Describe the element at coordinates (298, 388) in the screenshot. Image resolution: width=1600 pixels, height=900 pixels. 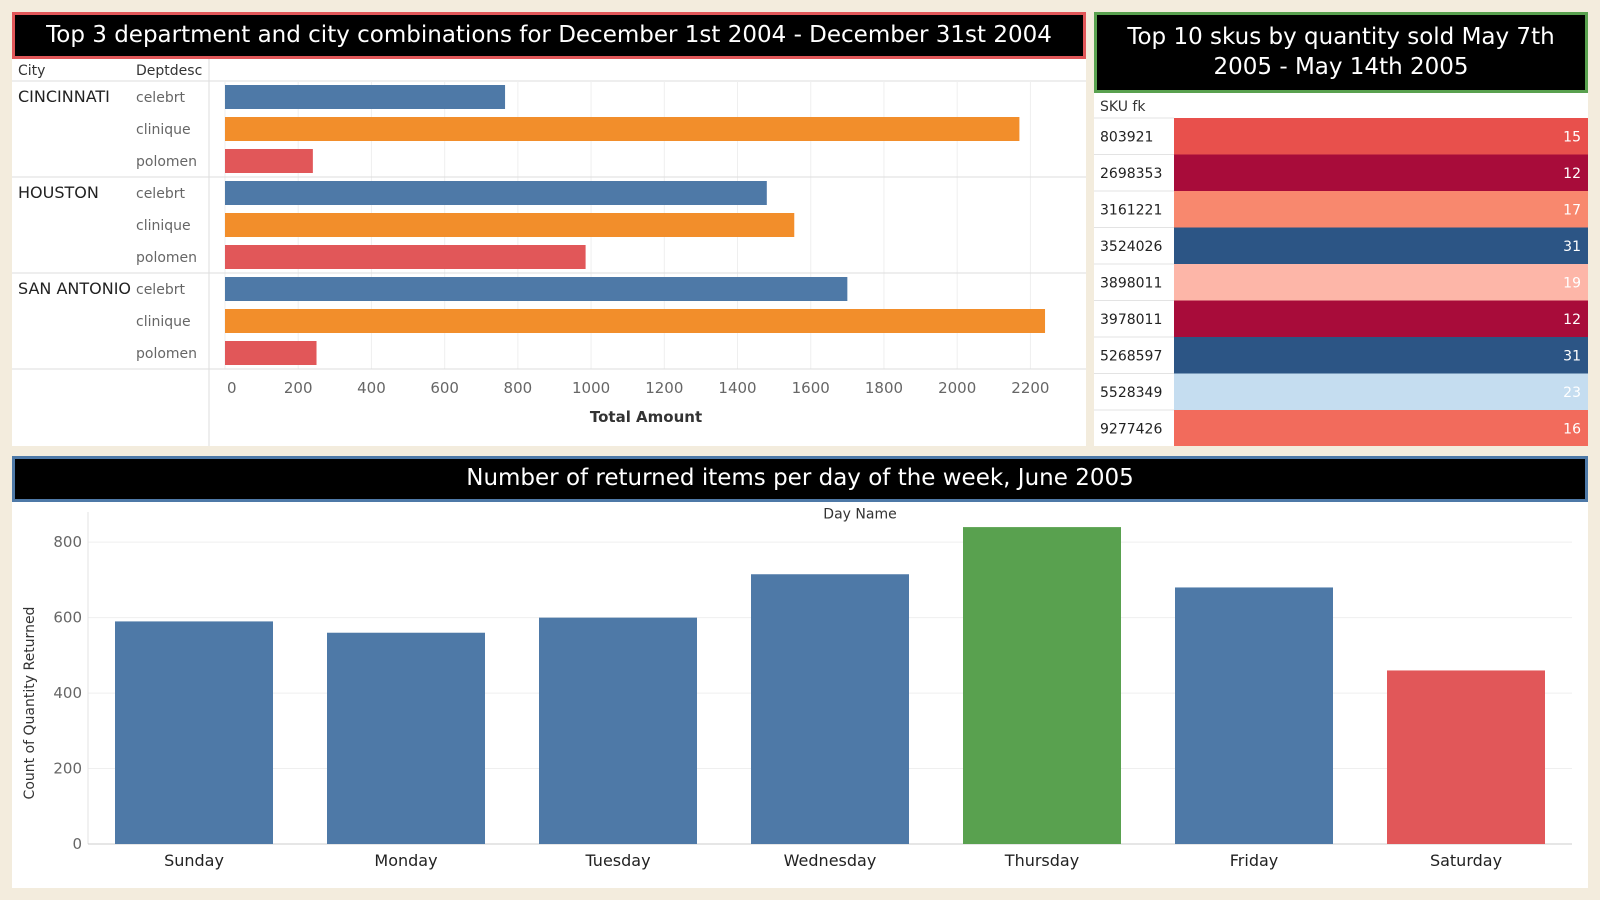
I see `x-tick-label: 200` at that location.